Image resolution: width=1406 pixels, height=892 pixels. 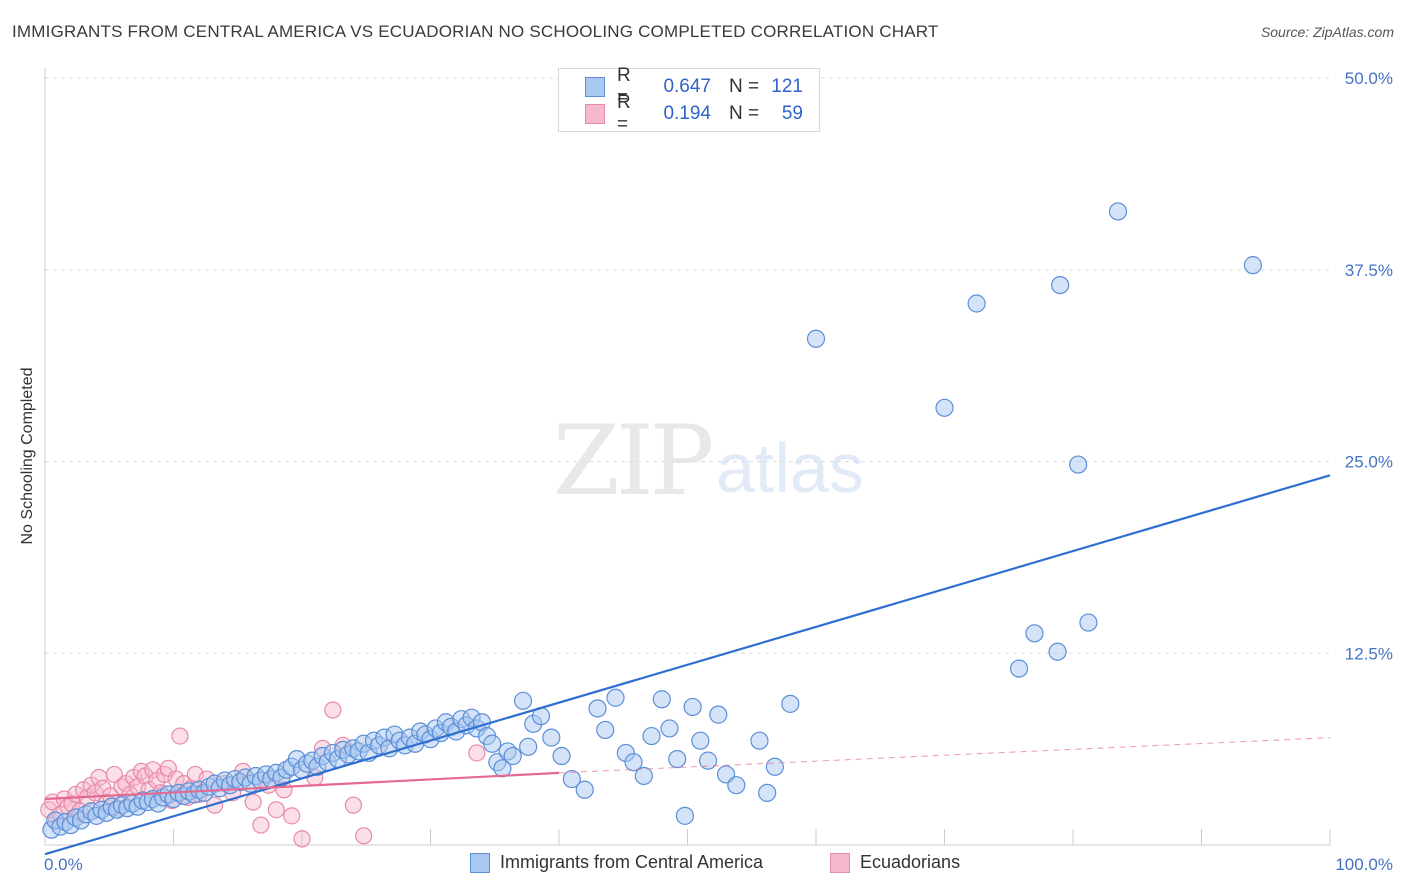 What do you see at coordinates (1369, 462) in the screenshot?
I see `y-tick-label: 25.0%` at bounding box center [1369, 462].